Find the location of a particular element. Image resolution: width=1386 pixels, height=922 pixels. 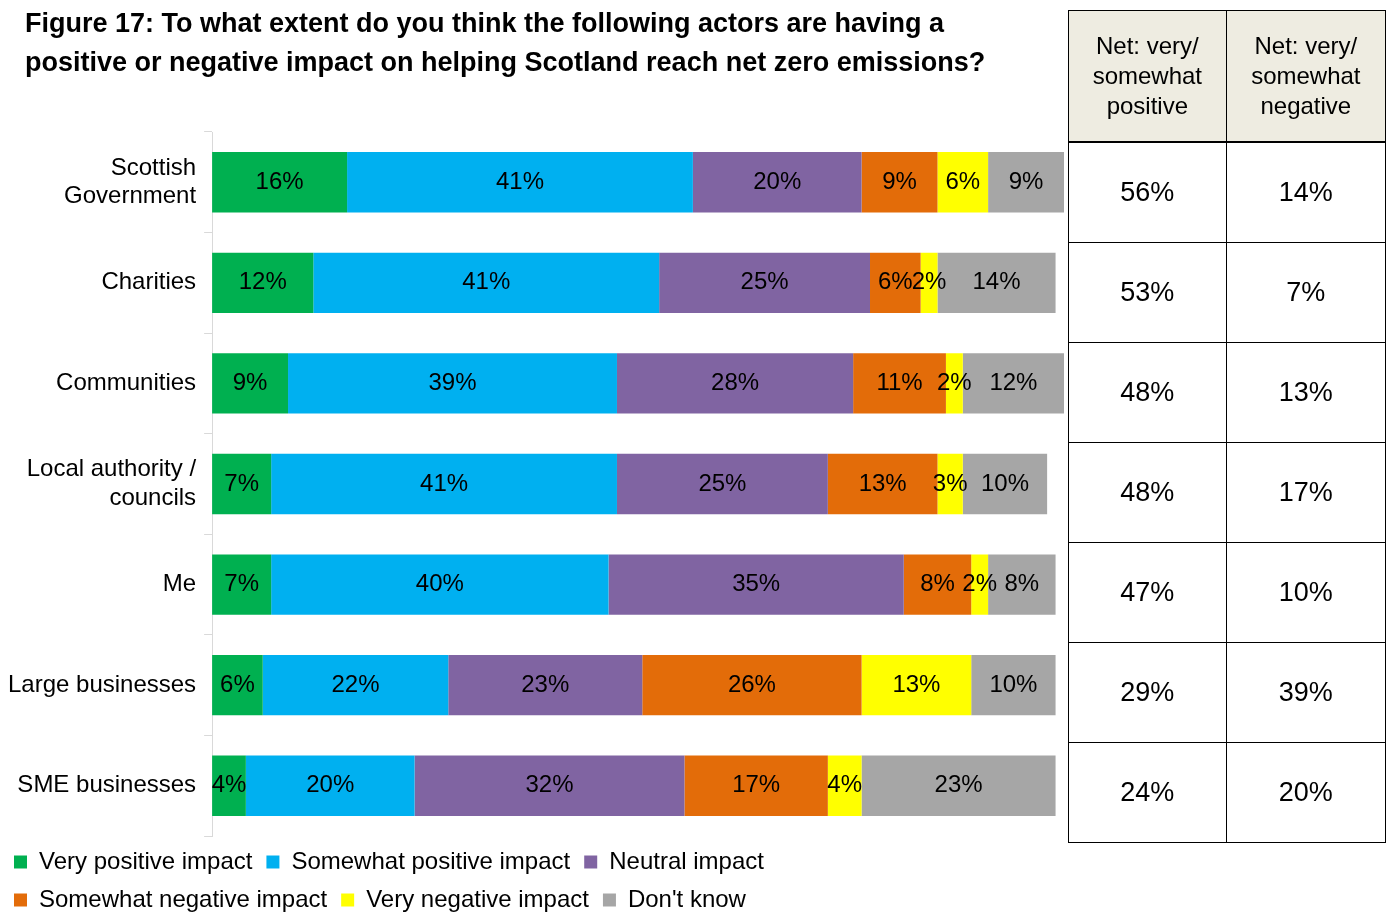

data-label: 28% is located at coordinates (735, 382).